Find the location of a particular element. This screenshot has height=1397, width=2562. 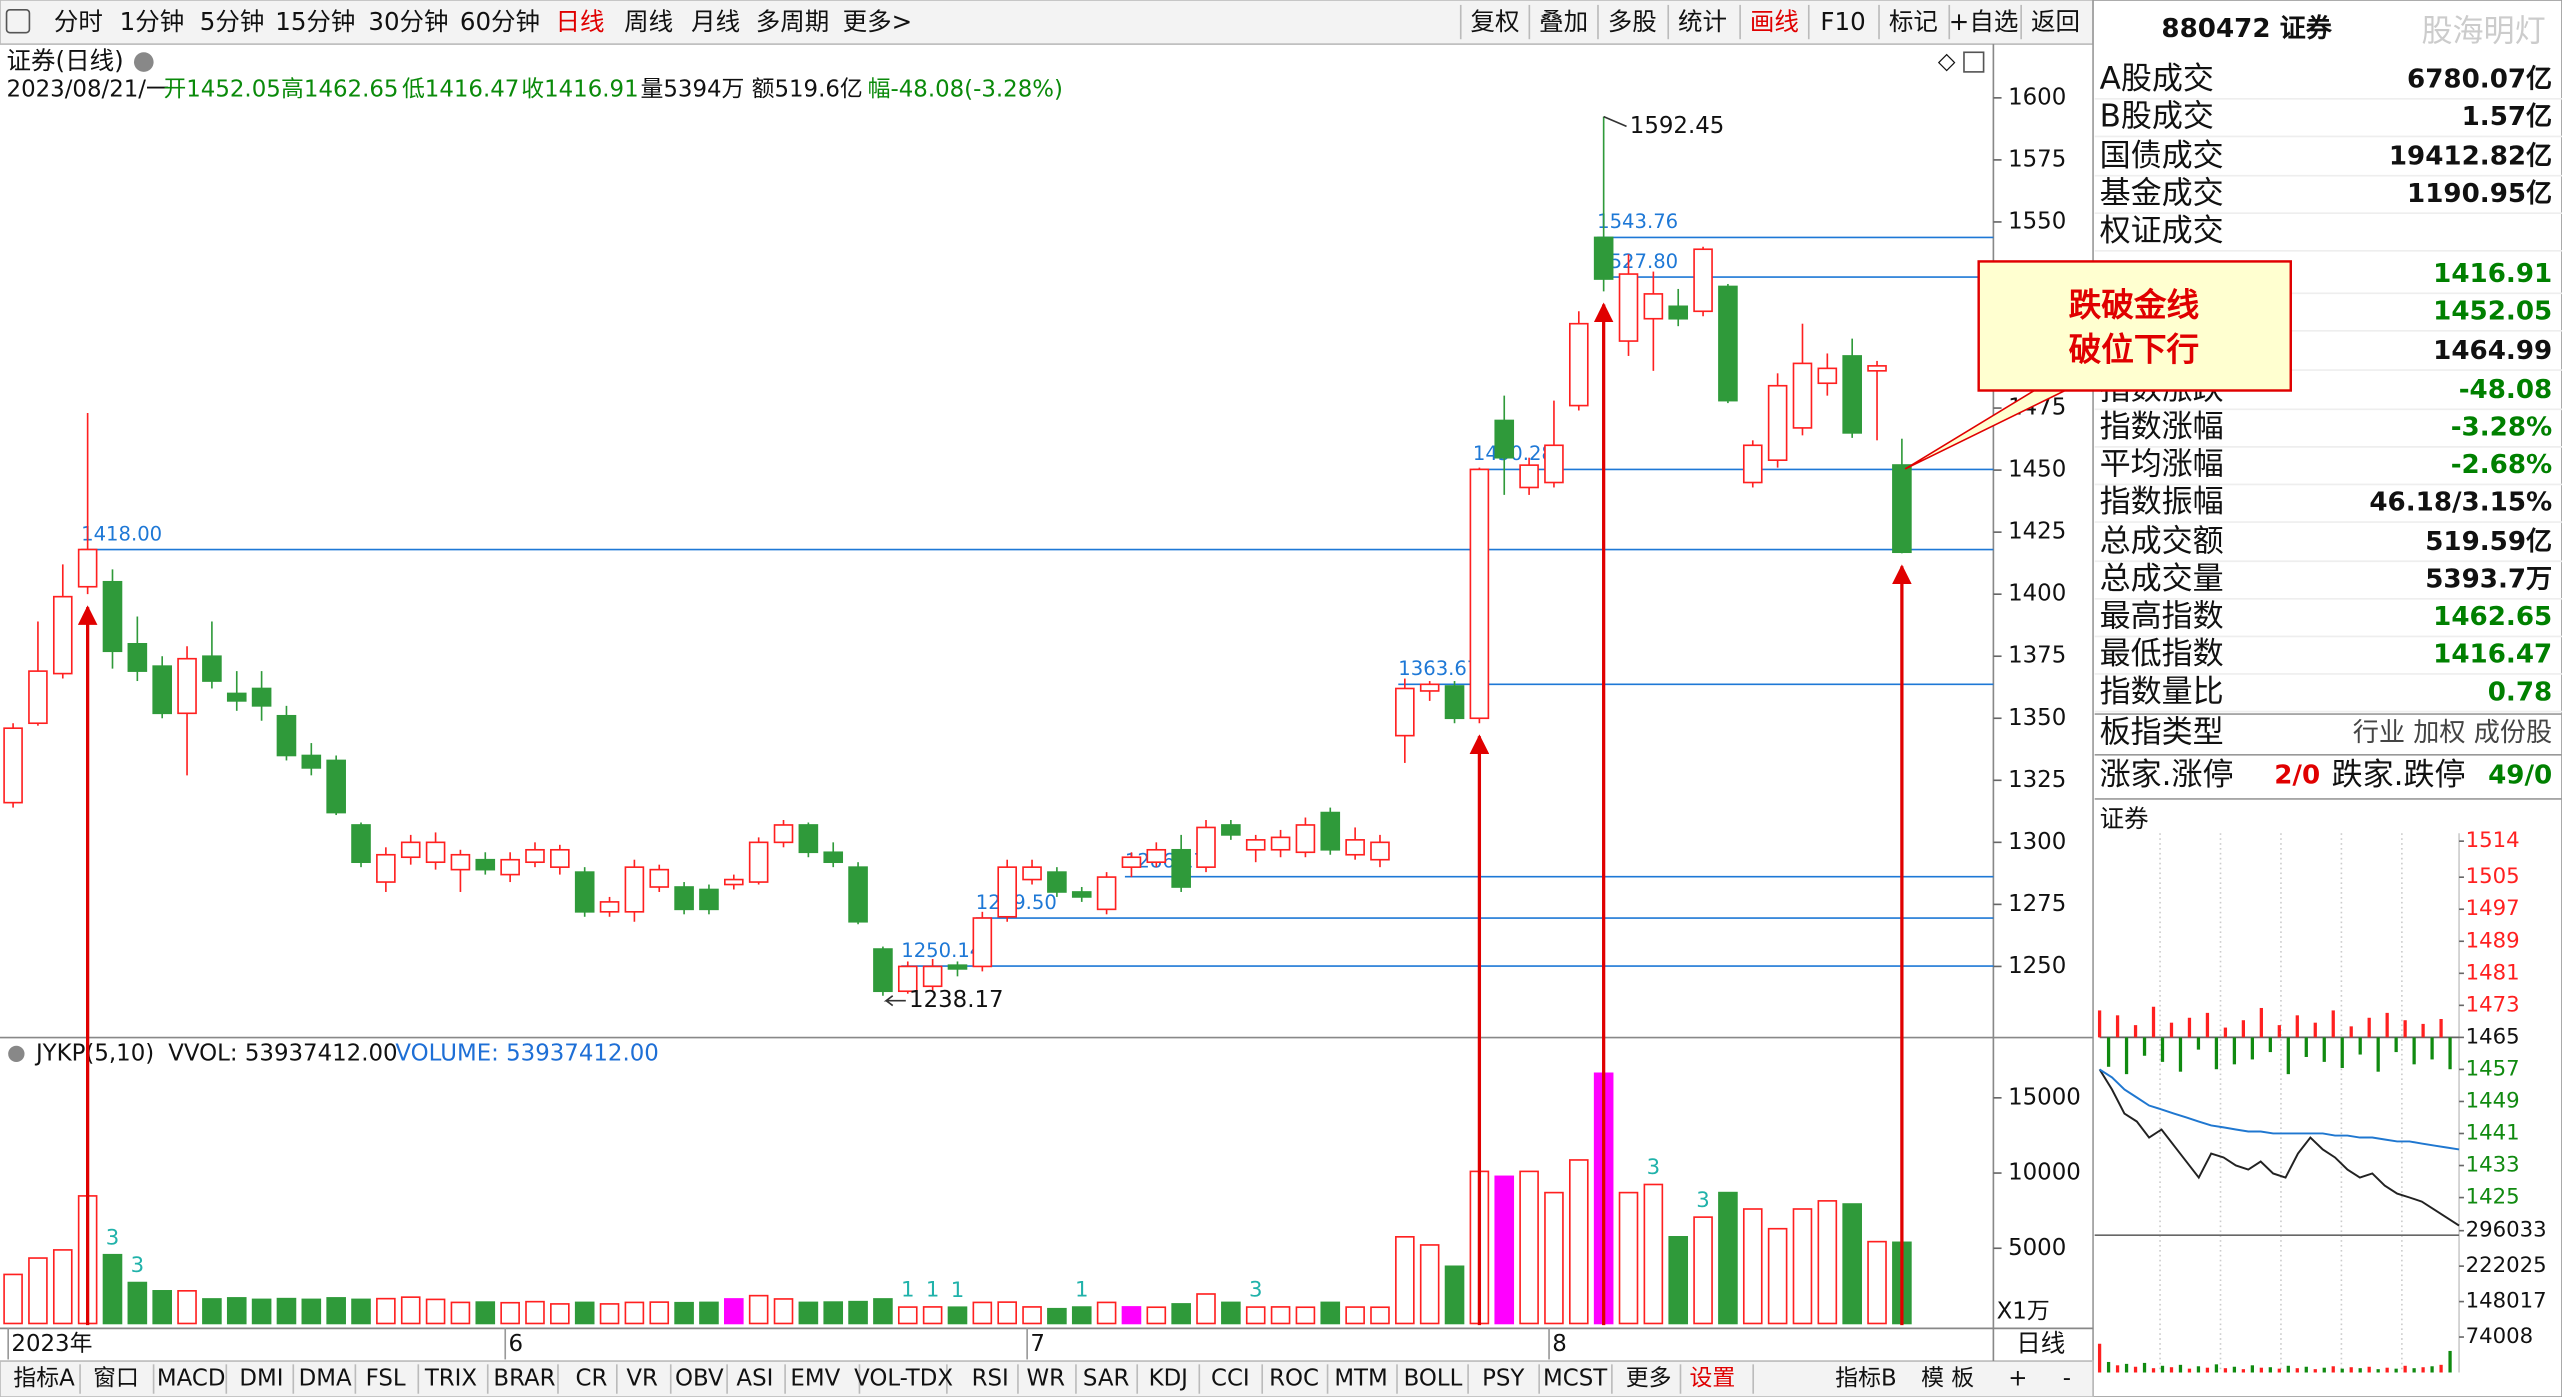

y-tick-label: 1375 is located at coordinates (2037, 656).